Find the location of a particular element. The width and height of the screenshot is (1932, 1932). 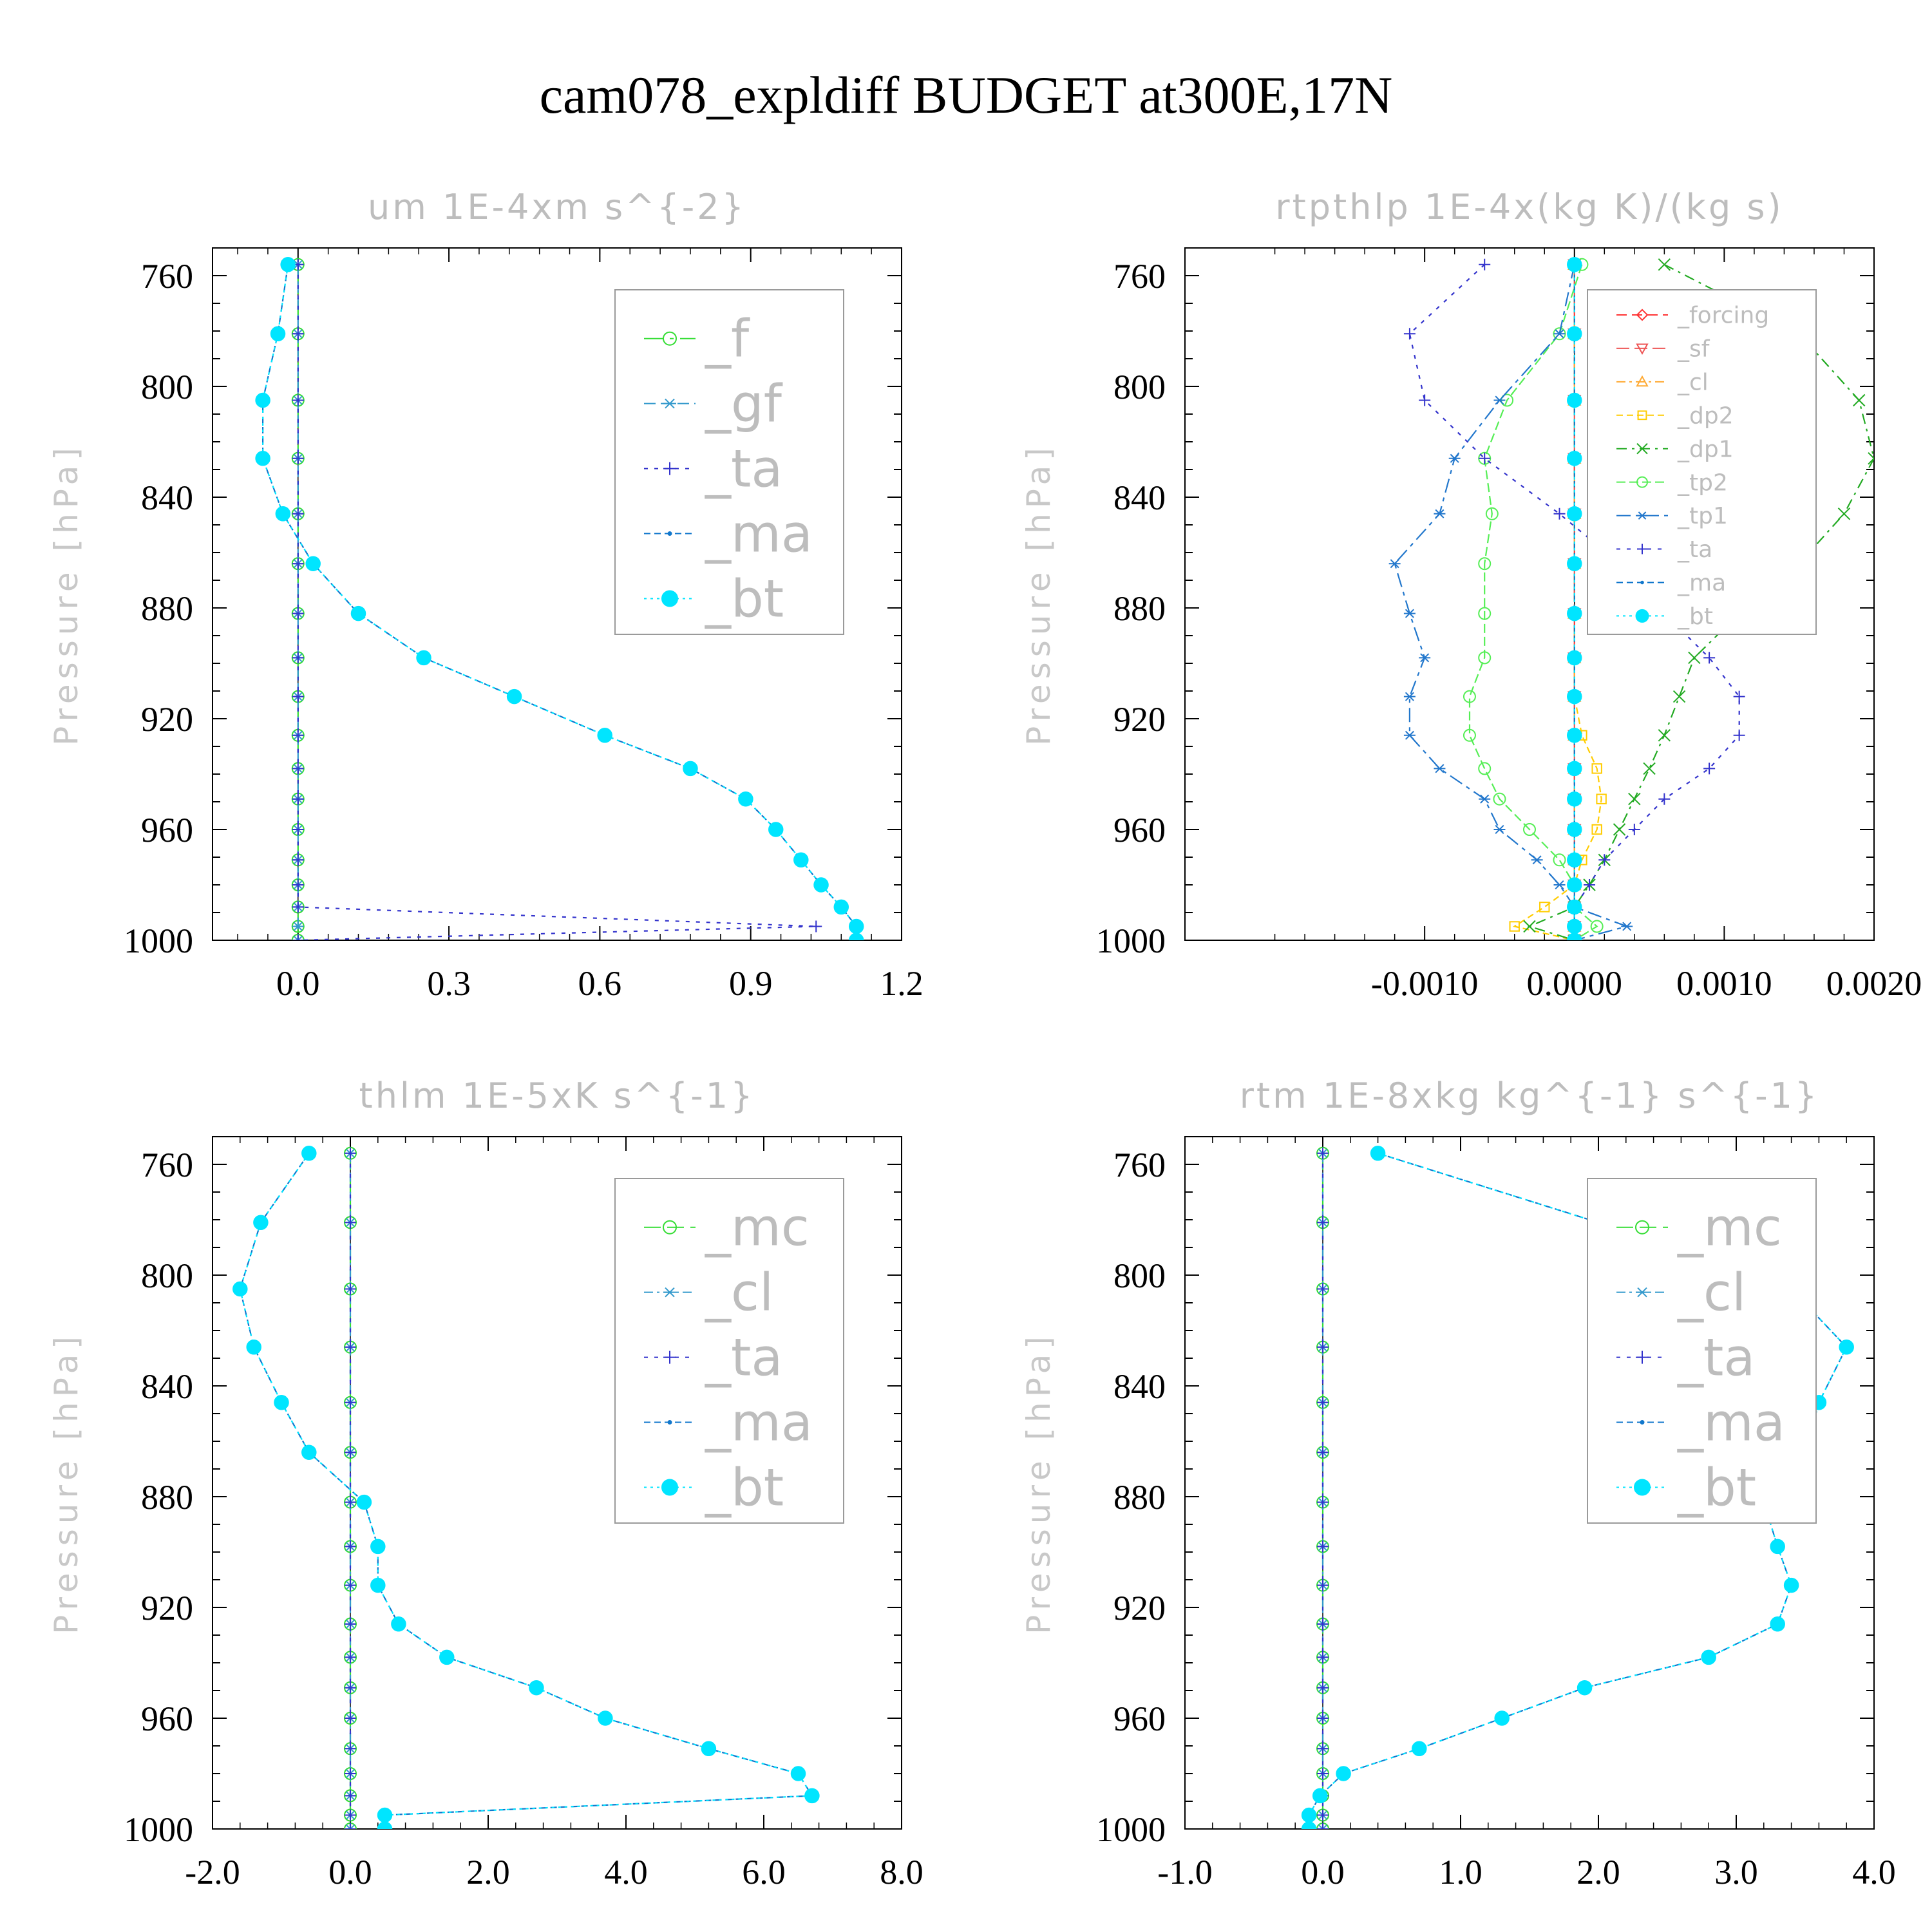

panel-title: rtpthlp 1E-4x(kg K)/(kg s) is located at coordinates (1529, 207).